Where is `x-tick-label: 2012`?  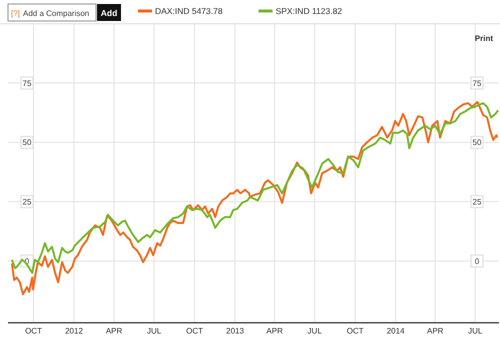
x-tick-label: 2012 is located at coordinates (74, 331).